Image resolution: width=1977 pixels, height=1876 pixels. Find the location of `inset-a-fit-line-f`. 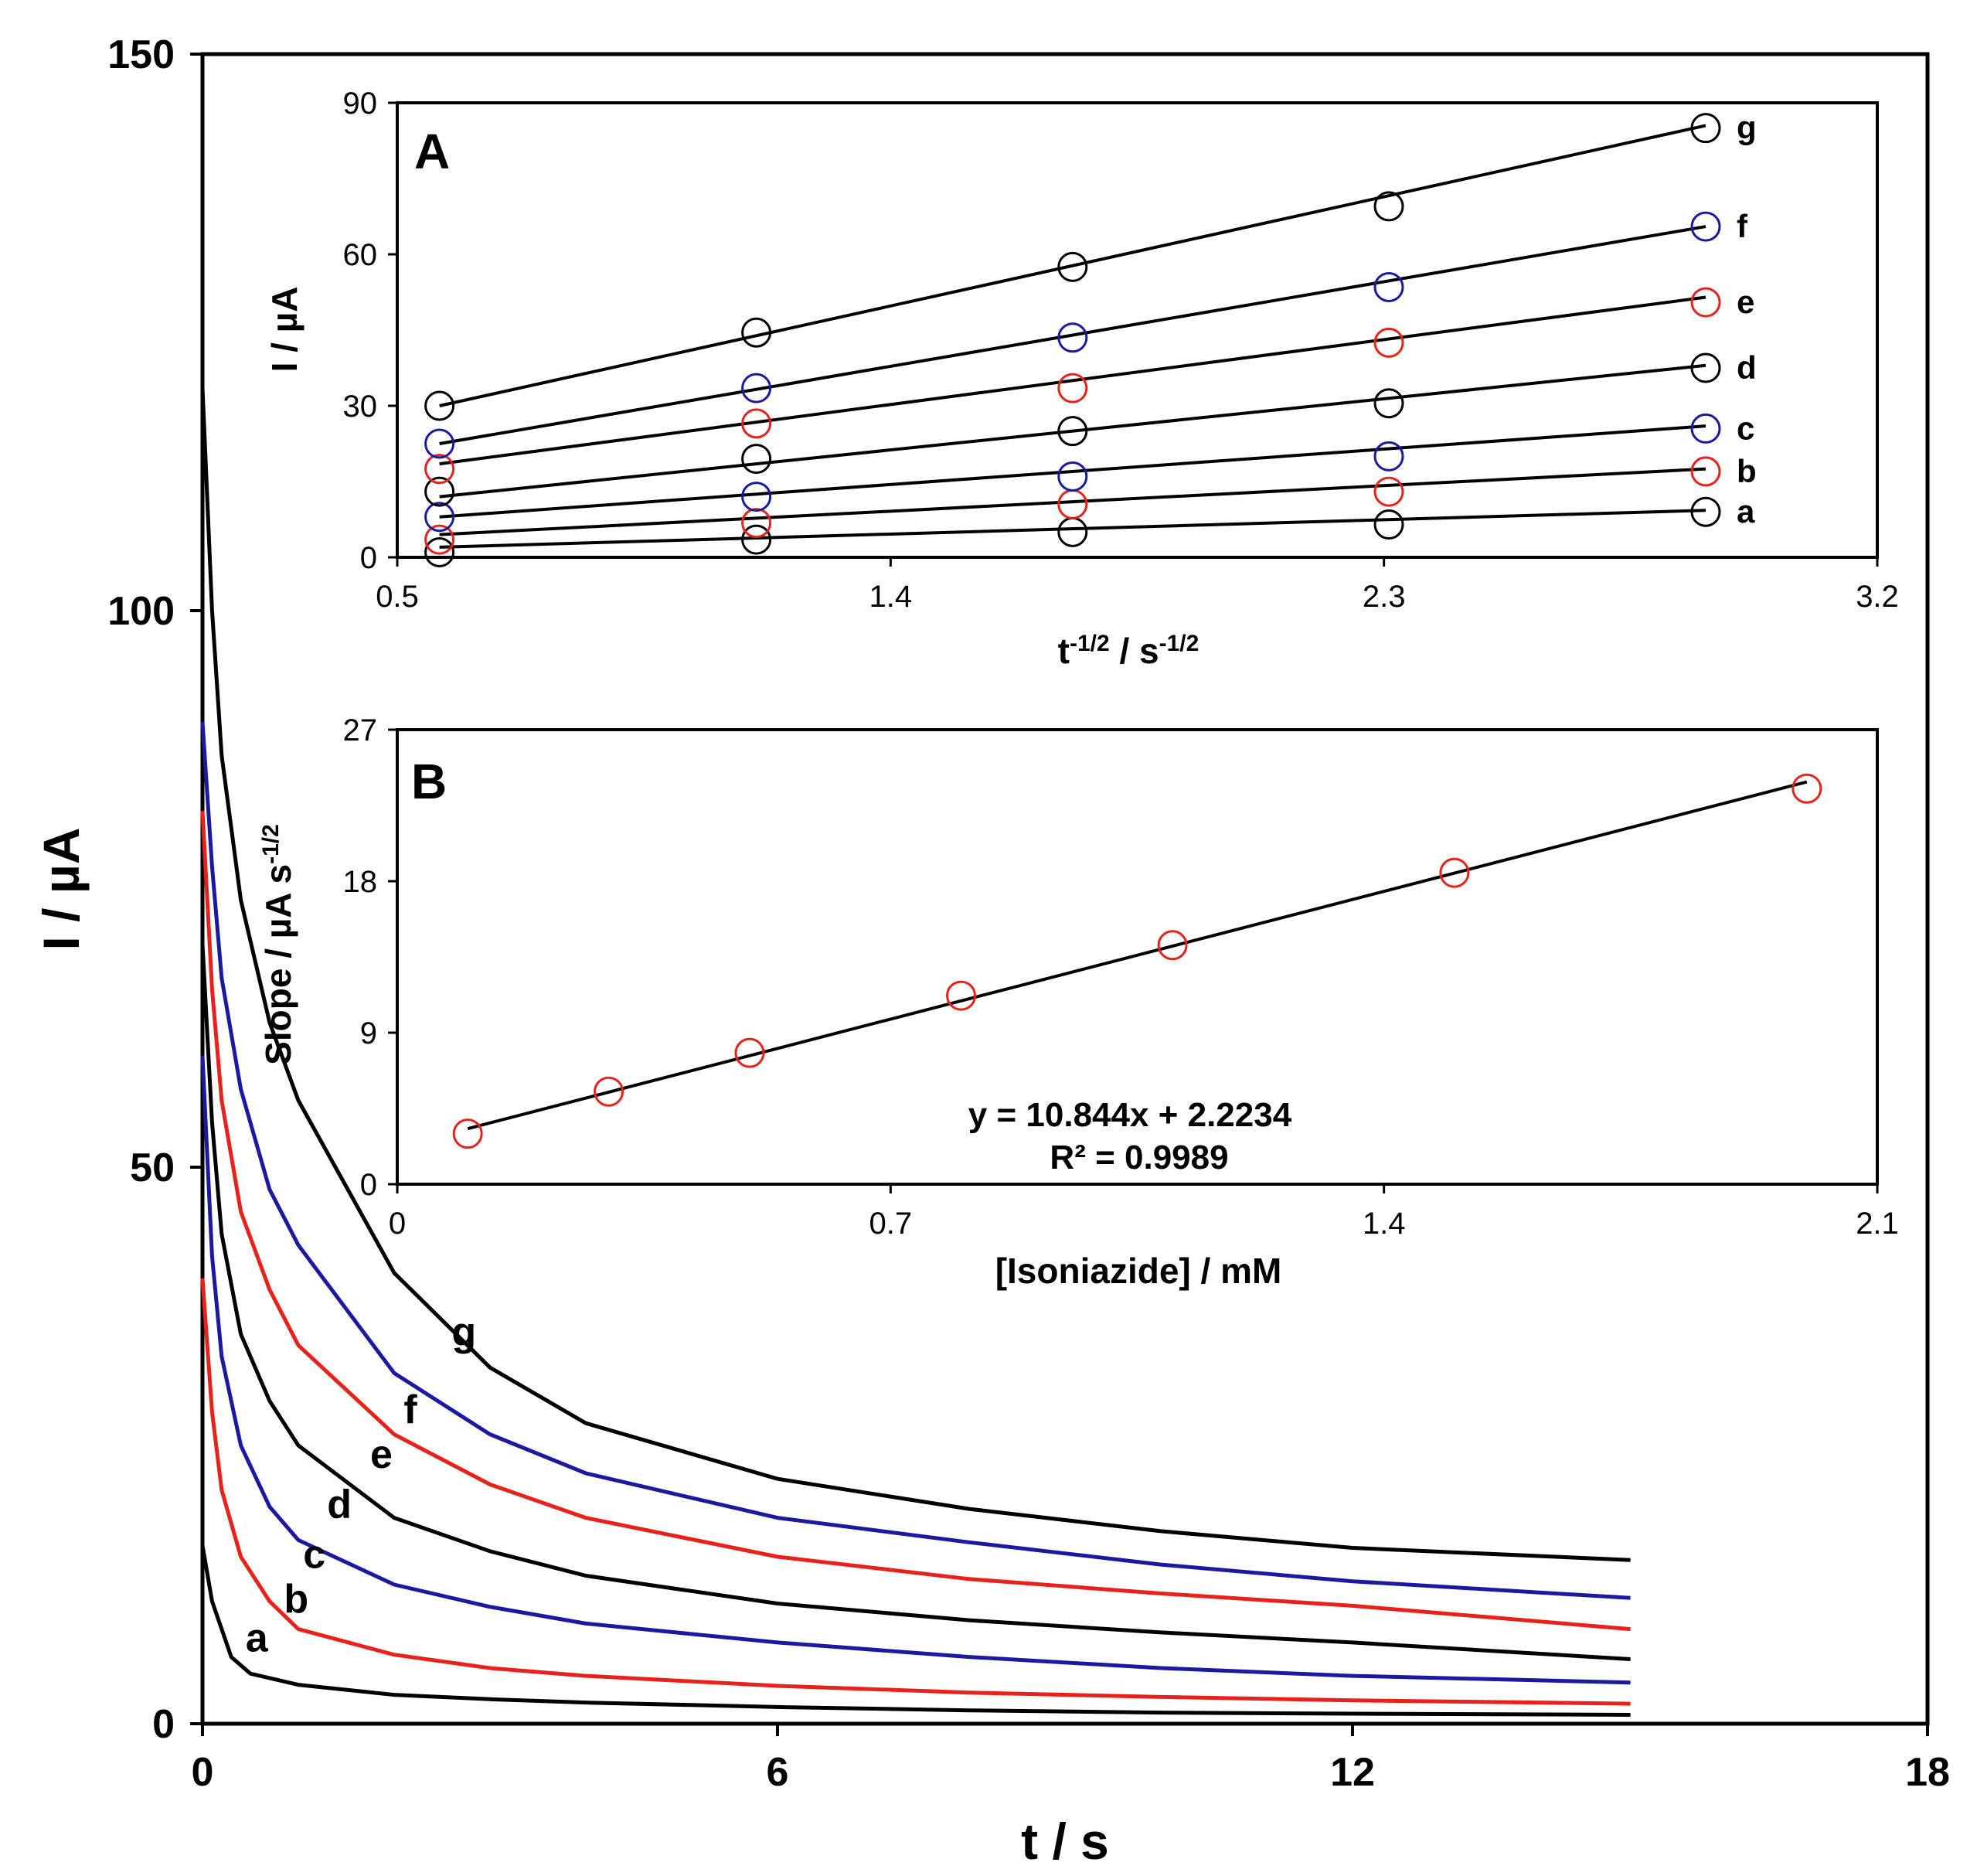

inset-a-fit-line-f is located at coordinates (1072, 335).